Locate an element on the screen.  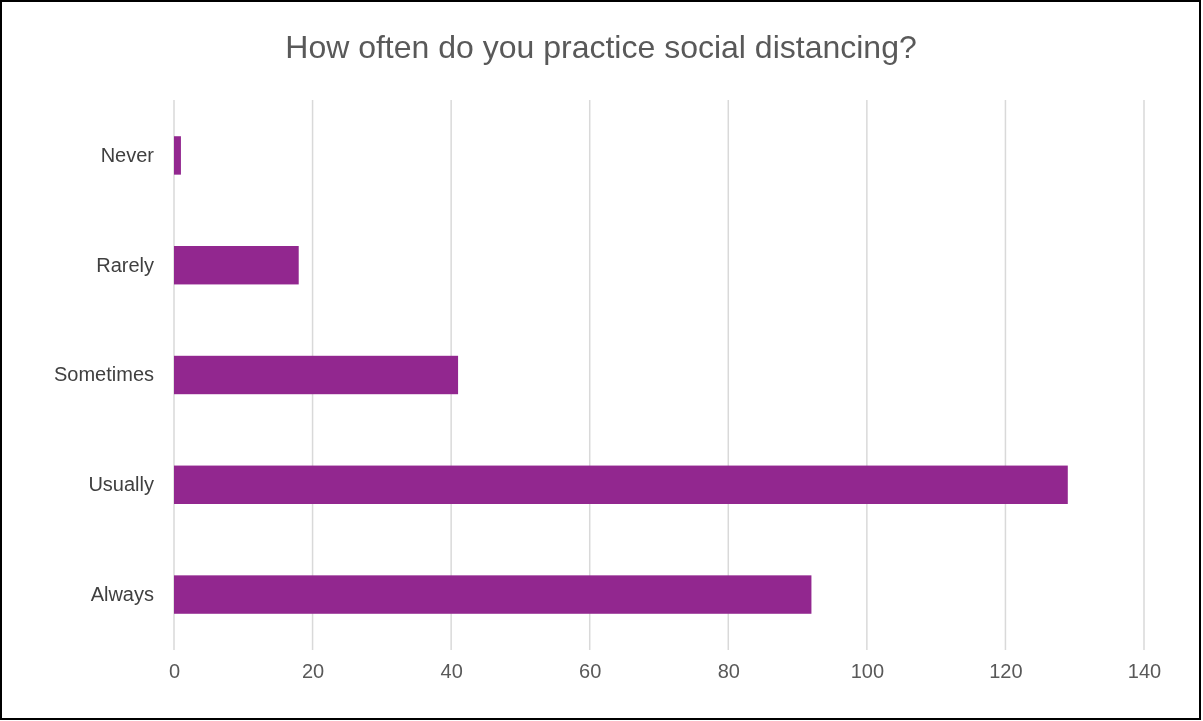
y-tick-label: Sometimes is located at coordinates (103, 374).